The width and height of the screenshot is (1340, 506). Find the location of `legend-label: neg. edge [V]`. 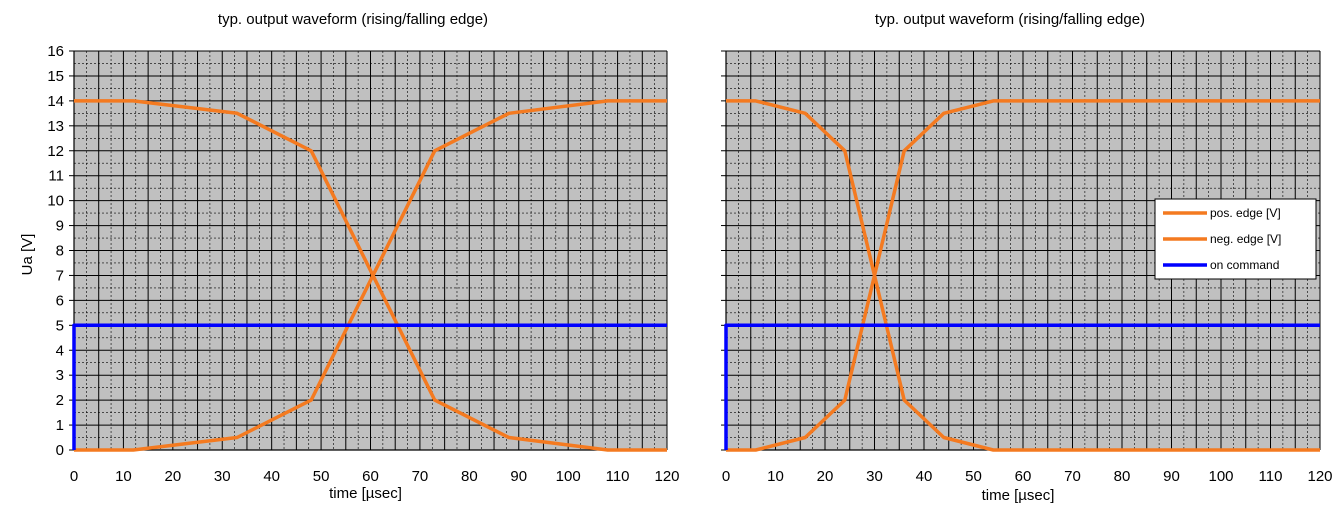

legend-label: neg. edge [V] is located at coordinates (1245, 239).